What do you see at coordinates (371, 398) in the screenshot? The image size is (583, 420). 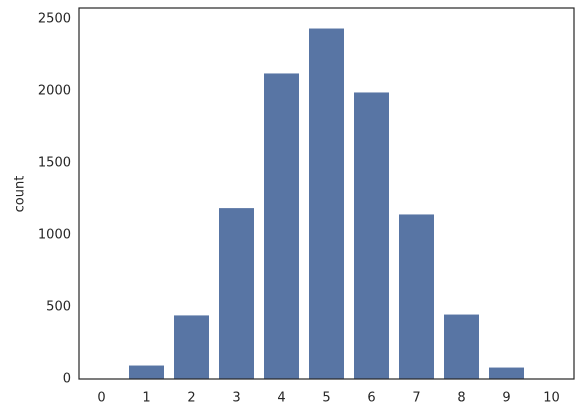 I see `x-tick-label: 6` at bounding box center [371, 398].